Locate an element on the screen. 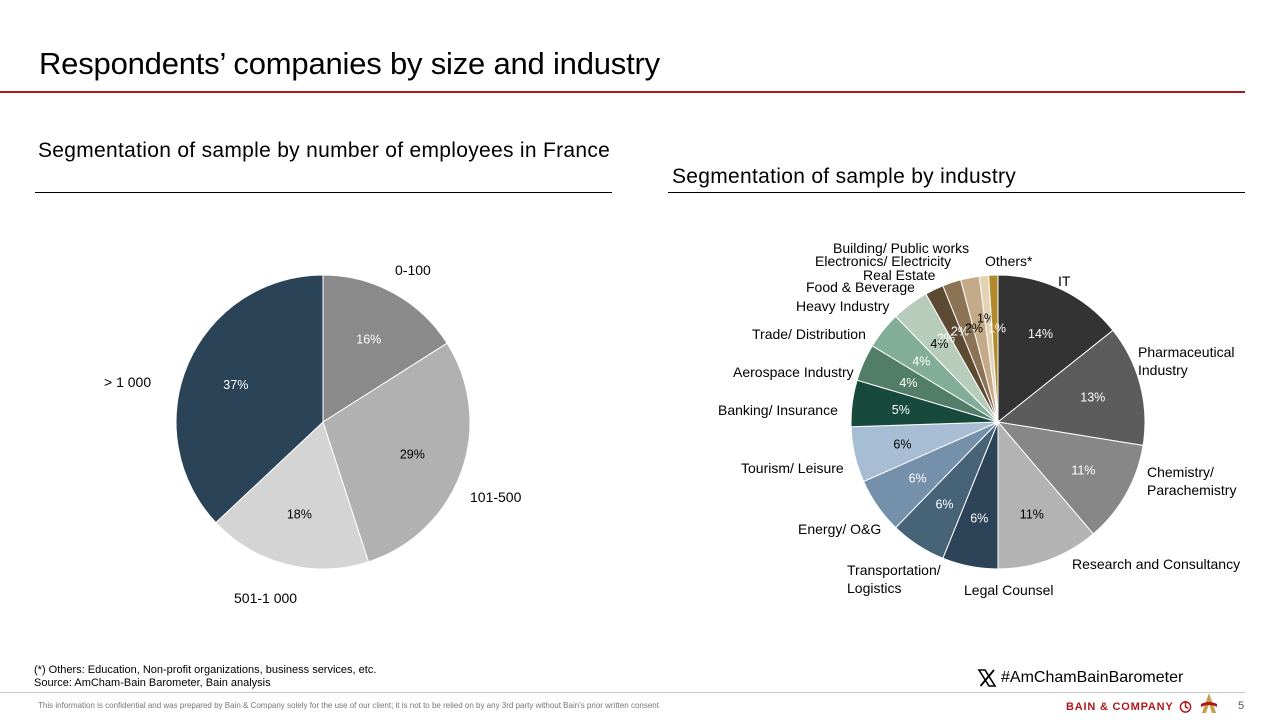 The image size is (1280, 720). pie-slice-chemistry-parachemistry is located at coordinates (1070, 478).